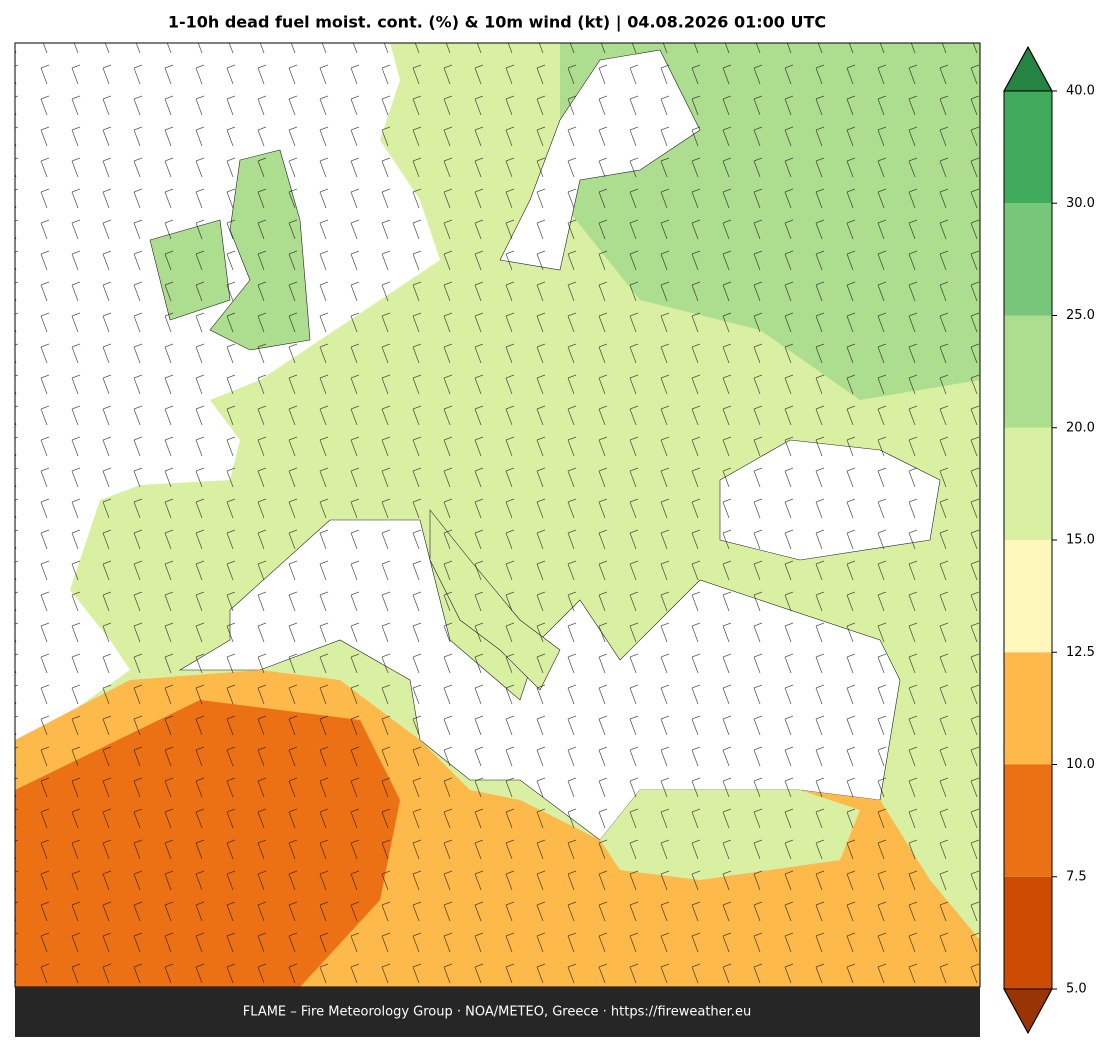 Image resolution: width=1119 pixels, height=1052 pixels. I want to click on colorbar-tick-label: 7.5, so click(1076, 876).